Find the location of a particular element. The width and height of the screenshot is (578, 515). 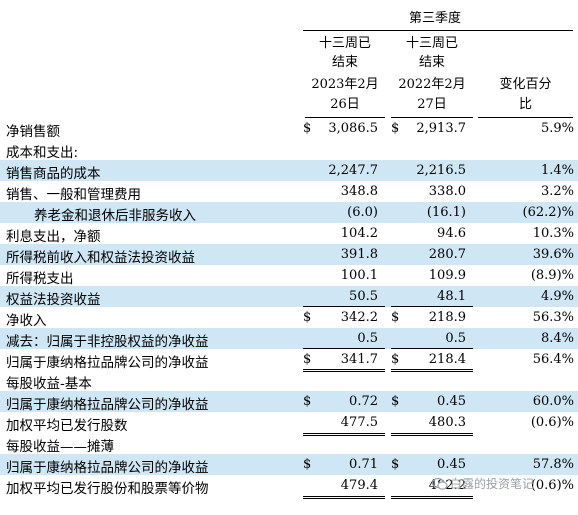

col2-header-line1: 十三周已 is located at coordinates (431, 43).